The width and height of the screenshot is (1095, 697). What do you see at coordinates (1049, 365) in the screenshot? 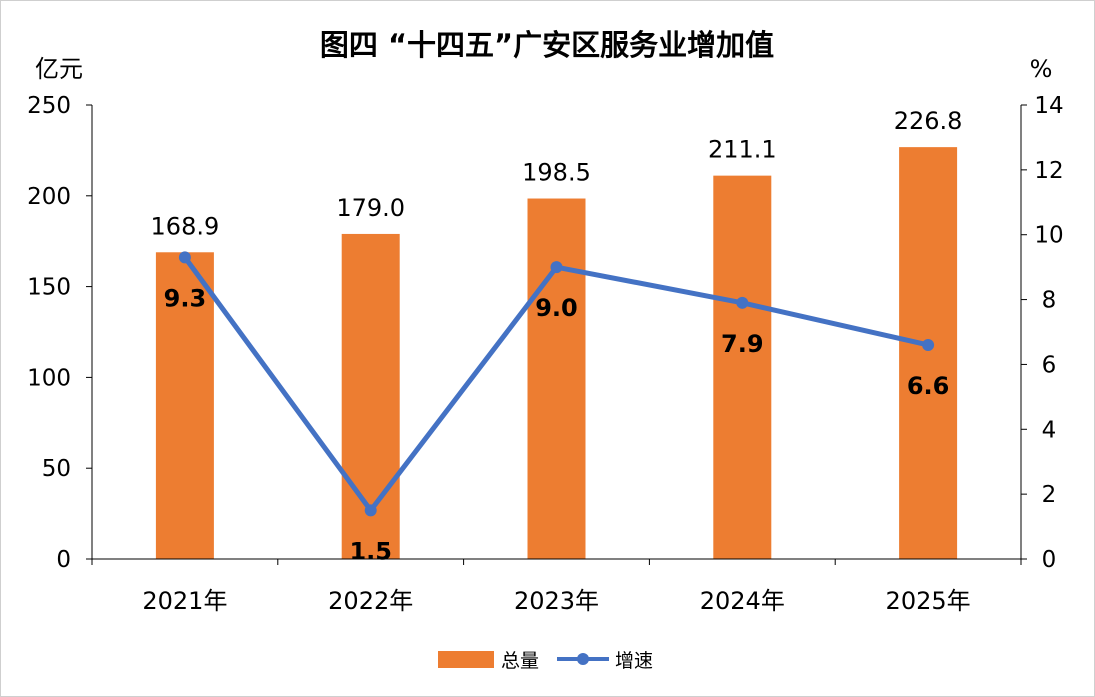
I see `right-tick-label: 6` at bounding box center [1049, 365].